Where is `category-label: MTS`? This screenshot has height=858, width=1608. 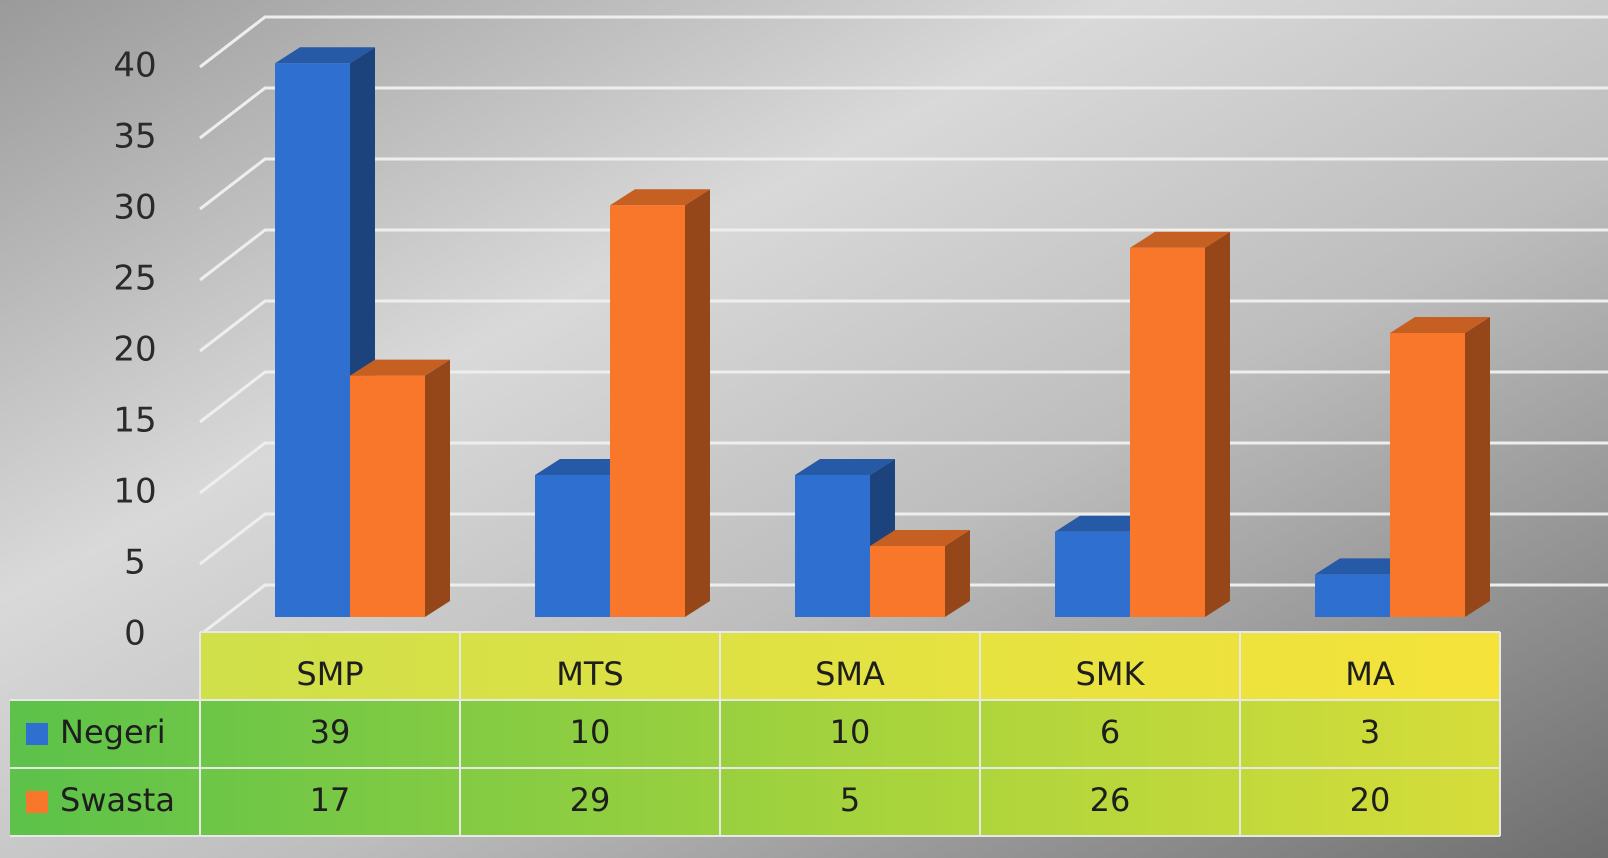 category-label: MTS is located at coordinates (589, 674).